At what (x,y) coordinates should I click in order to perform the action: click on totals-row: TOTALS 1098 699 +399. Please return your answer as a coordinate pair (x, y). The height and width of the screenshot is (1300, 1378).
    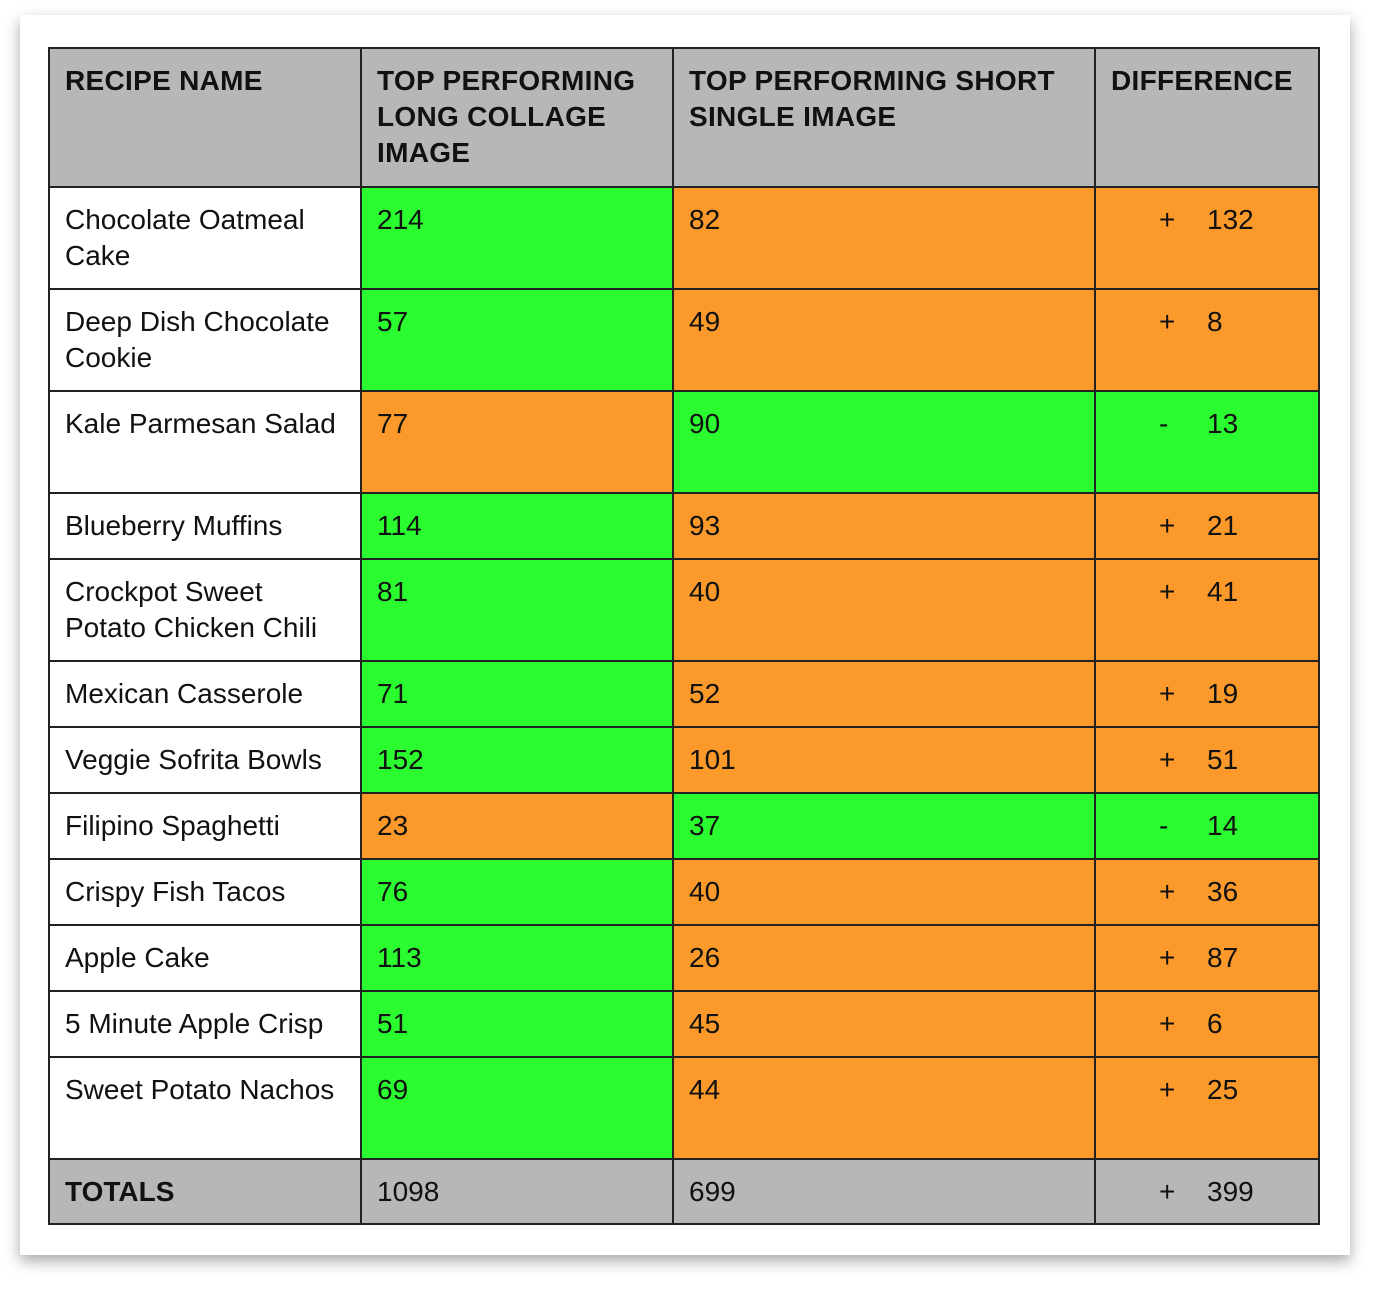
    Looking at the image, I should click on (684, 1191).